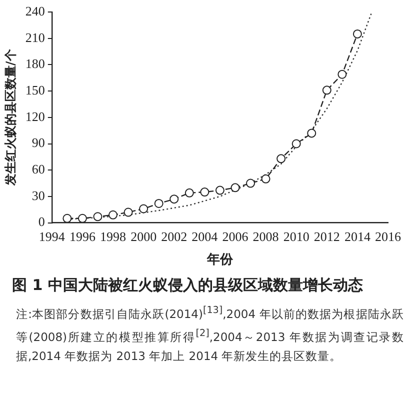 This screenshot has height=394, width=414. Describe the element at coordinates (205, 236) in the screenshot. I see `x-tick-label: 2004` at that location.